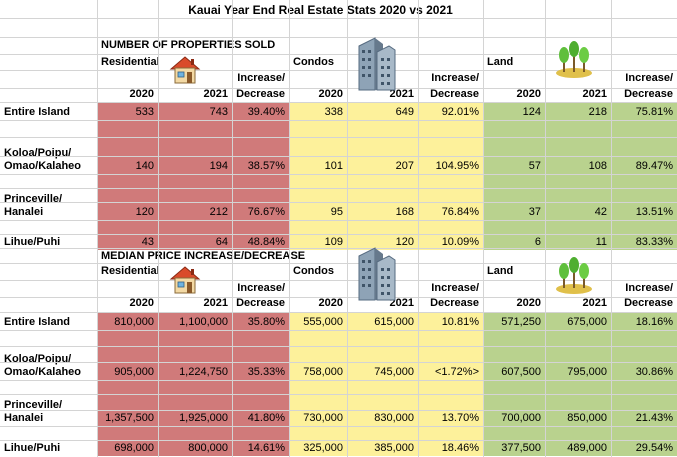 The image size is (677, 457). Describe the element at coordinates (514, 235) in the screenshot. I see `sold-cell: 6` at that location.